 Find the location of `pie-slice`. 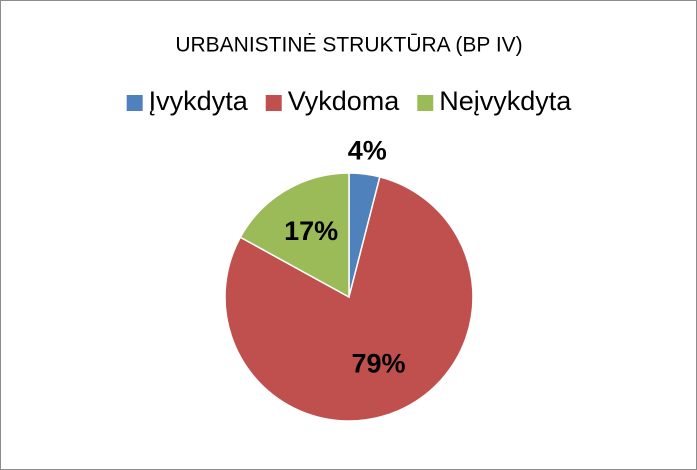

pie-slice is located at coordinates (294, 235).